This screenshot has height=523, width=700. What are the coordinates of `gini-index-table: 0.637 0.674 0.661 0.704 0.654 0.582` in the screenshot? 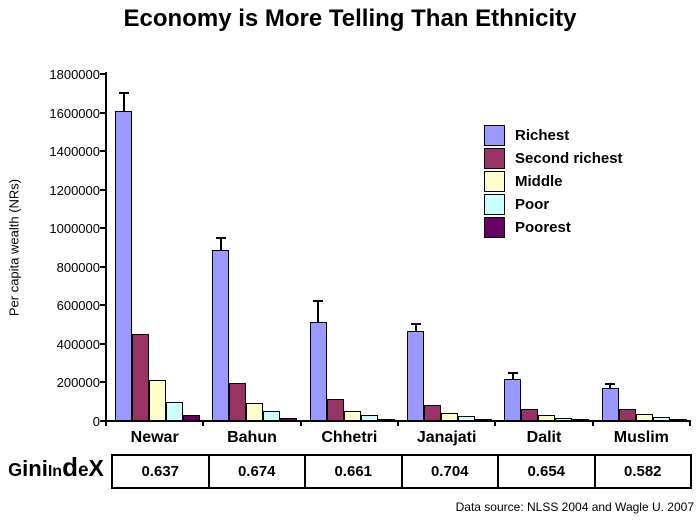 It's located at (401, 471).